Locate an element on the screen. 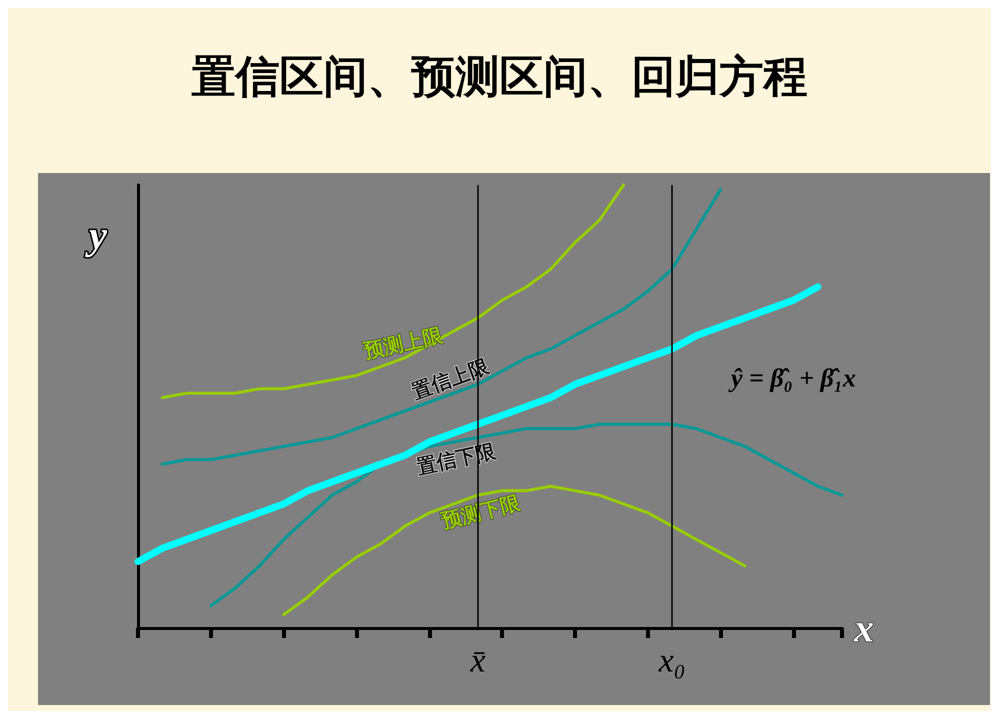 The image size is (999, 719). series-label: ŷ = β̂₀ + β̂₁x is located at coordinates (792, 378).